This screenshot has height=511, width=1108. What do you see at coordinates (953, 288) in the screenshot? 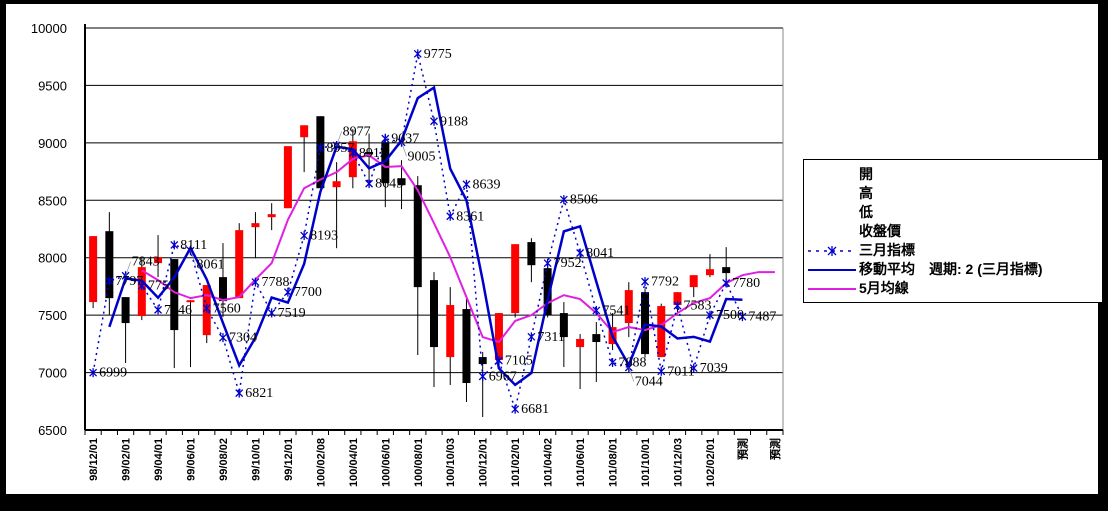
I see `legend-item-5-month-ma: 5月均線` at bounding box center [953, 288].